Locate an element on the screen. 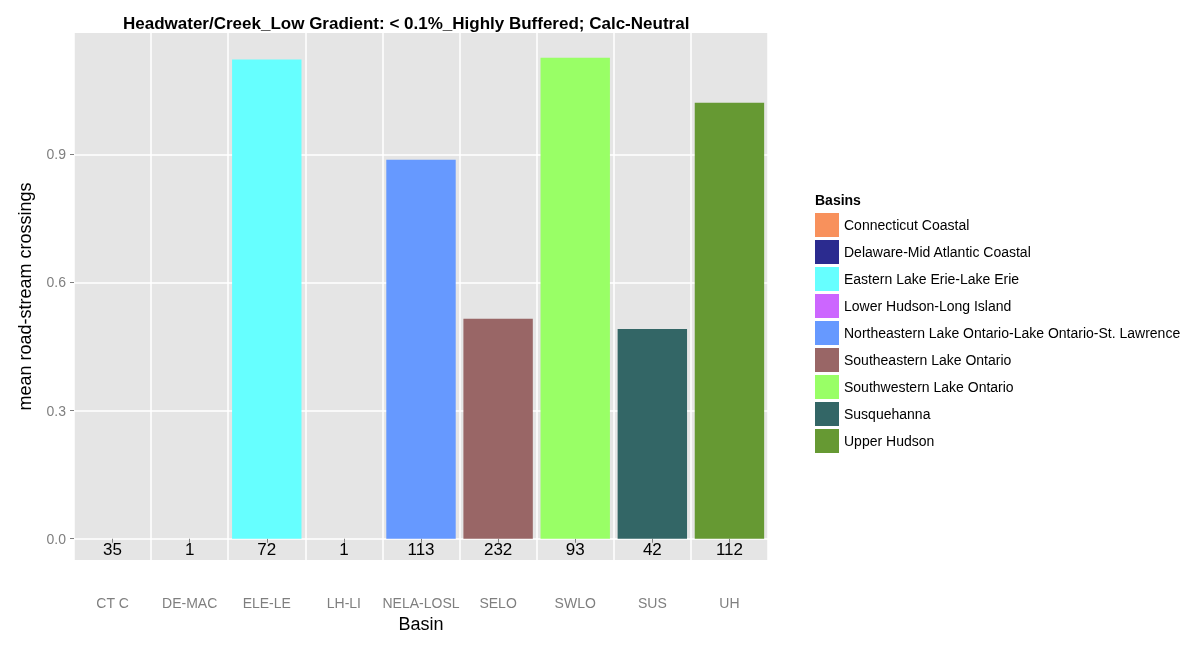 This screenshot has width=1196, height=648. legend-label: Southwestern Lake Ontario is located at coordinates (929, 387).